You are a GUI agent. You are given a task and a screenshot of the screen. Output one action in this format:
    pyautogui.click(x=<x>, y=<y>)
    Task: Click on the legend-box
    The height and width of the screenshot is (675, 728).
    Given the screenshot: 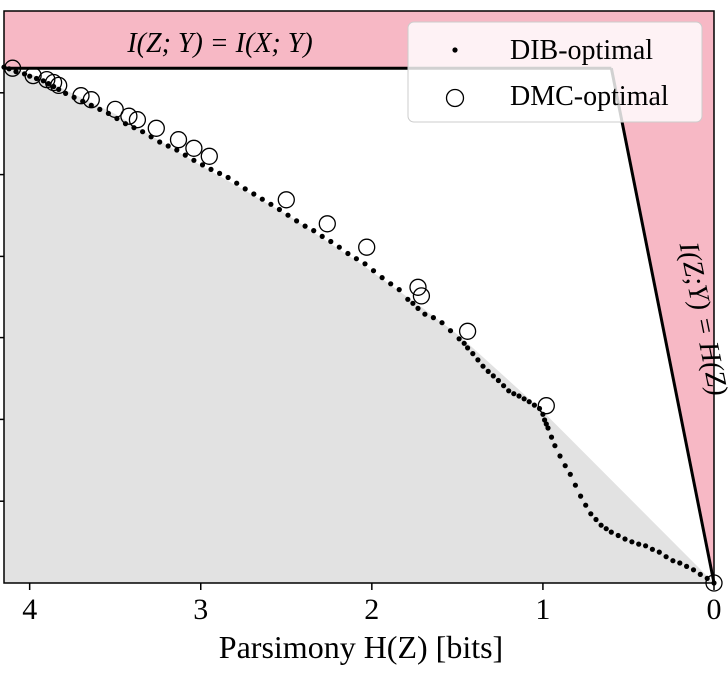 What is the action you would take?
    pyautogui.click(x=555, y=72)
    